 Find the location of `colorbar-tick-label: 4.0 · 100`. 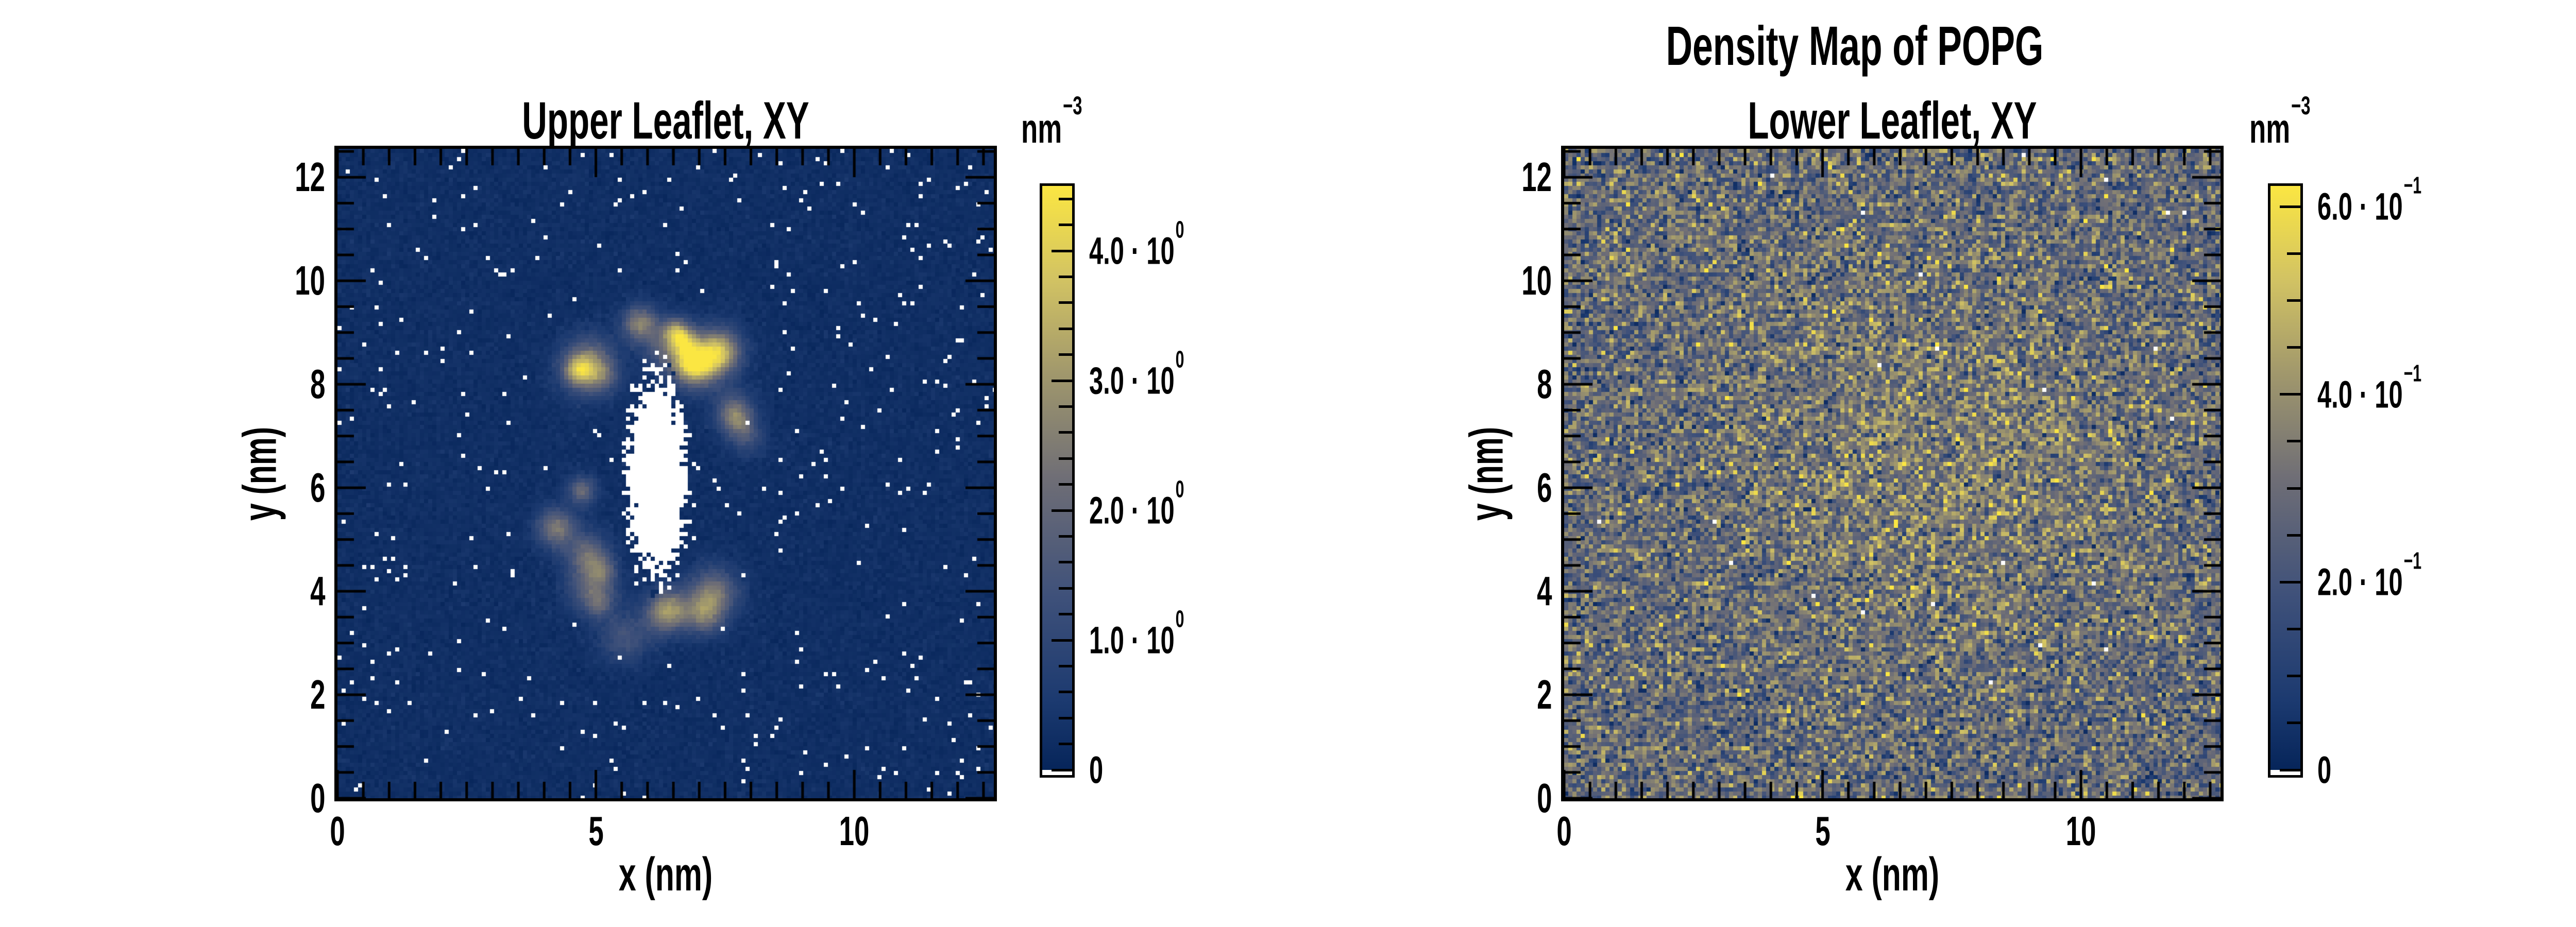

colorbar-tick-label: 4.0 · 100 is located at coordinates (1136, 244).